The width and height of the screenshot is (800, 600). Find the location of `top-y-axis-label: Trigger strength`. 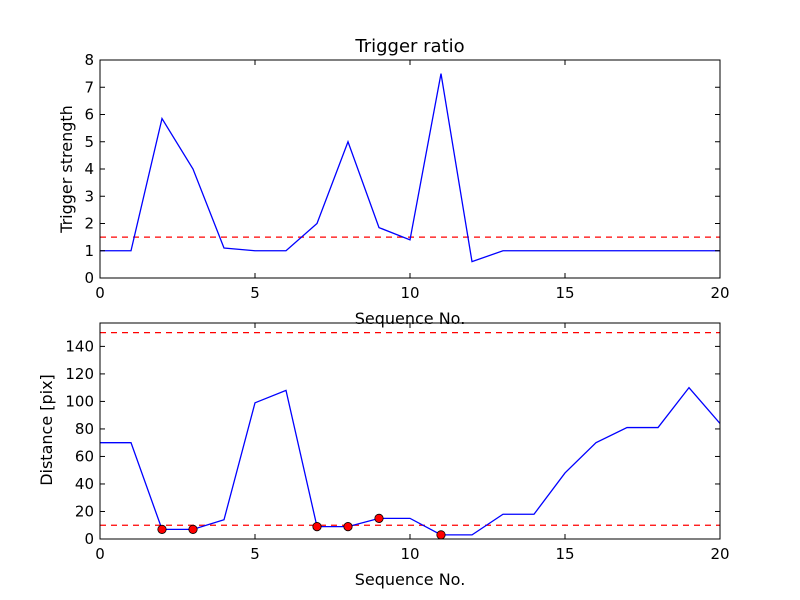

top-y-axis-label: Trigger strength is located at coordinates (66, 169).